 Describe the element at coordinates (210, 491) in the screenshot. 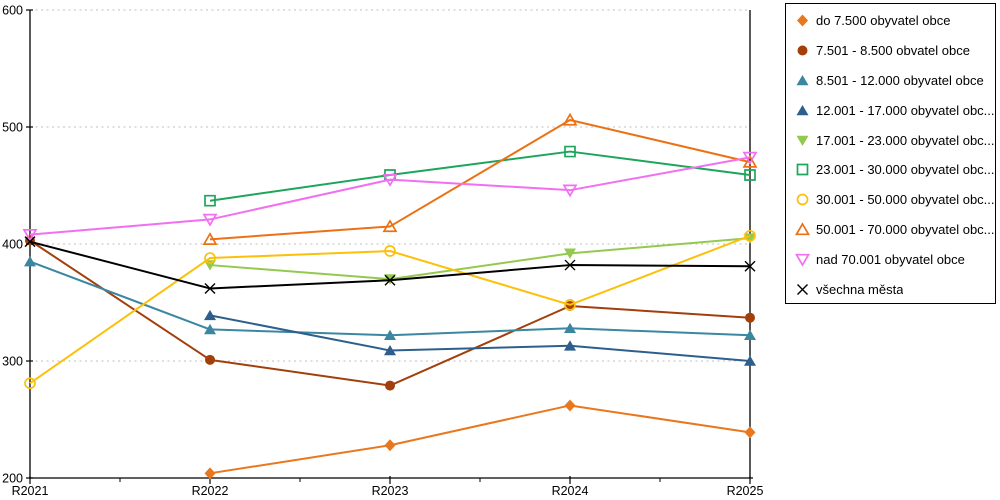

I see `x-axis-label-R2022: R2022` at that location.